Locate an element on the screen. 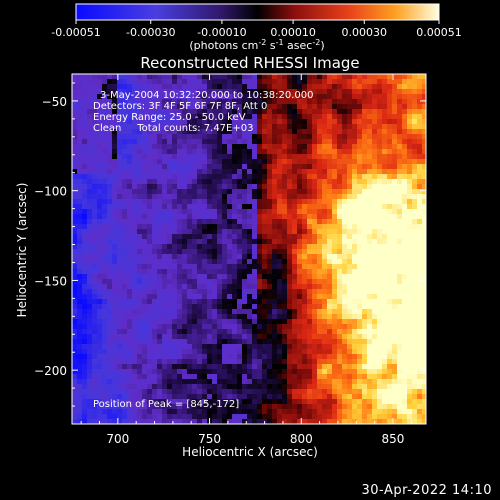  colorbar-tick-label: 0.00010 is located at coordinates (293, 32).